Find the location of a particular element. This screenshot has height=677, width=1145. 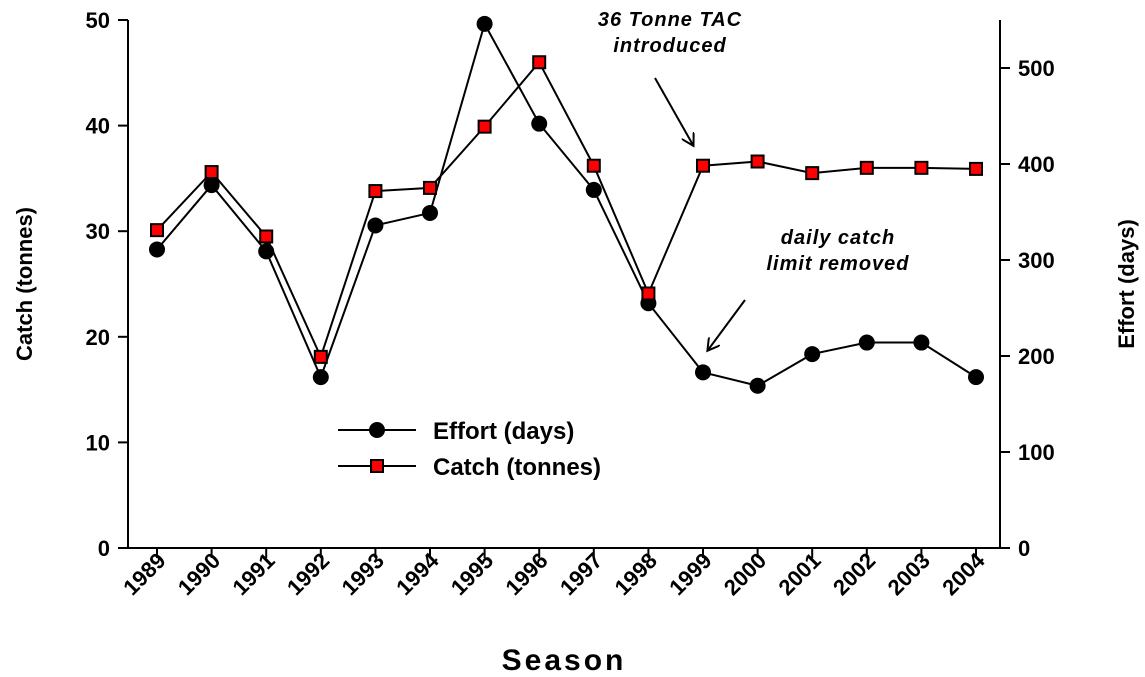

y2-tick-label: 500 is located at coordinates (1036, 68).